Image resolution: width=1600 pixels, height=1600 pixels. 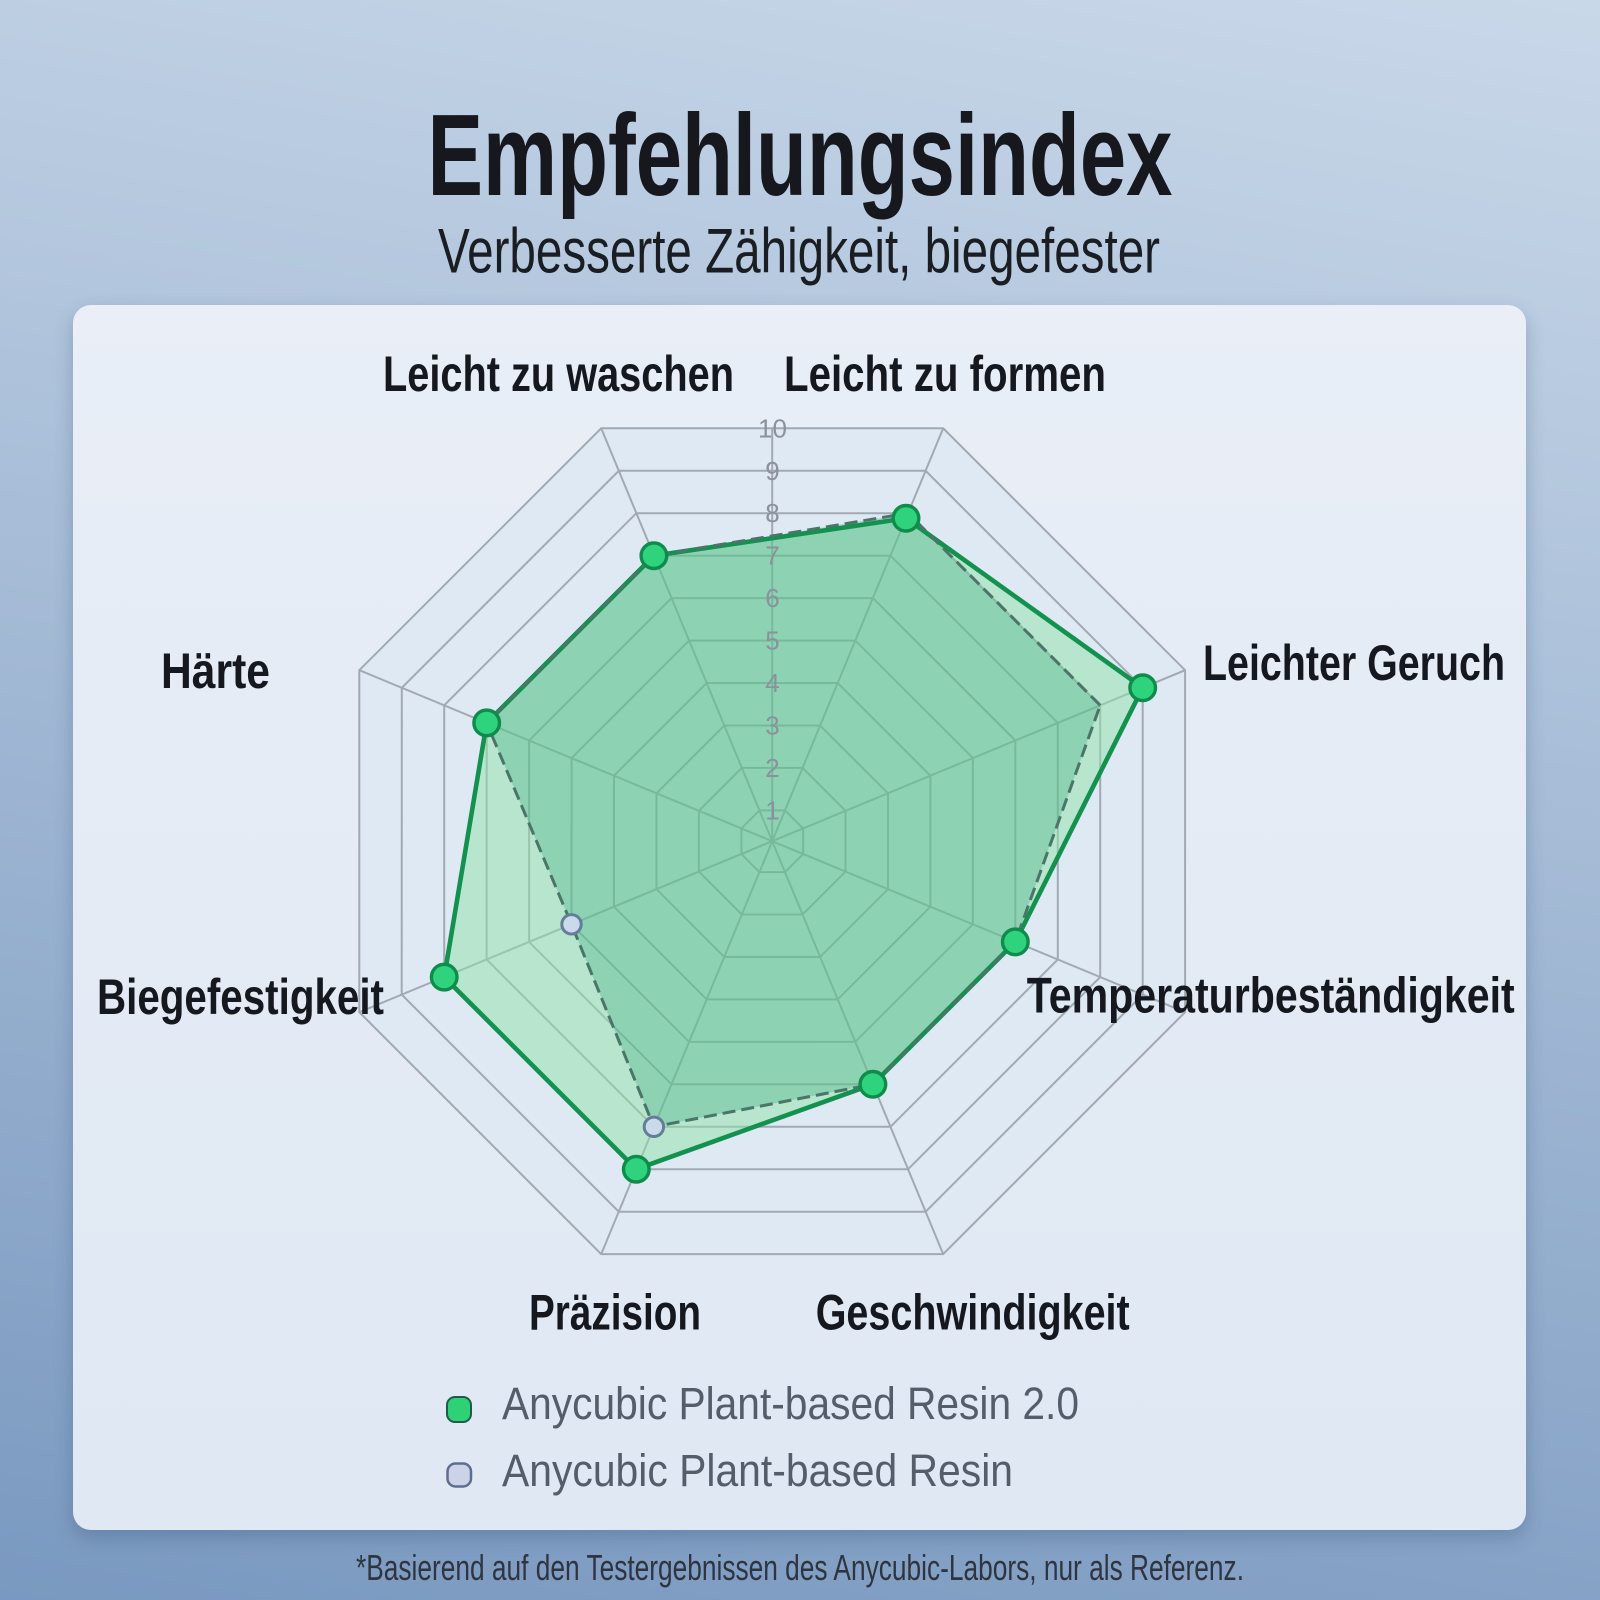 I want to click on svg-text: 8, so click(x=772, y=513).